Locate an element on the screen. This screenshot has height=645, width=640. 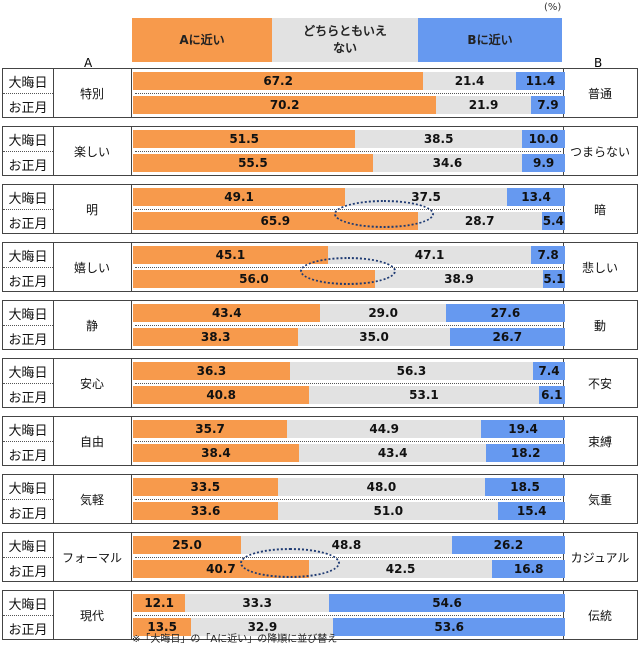
attribute-a: 安心 is located at coordinates (91, 383).